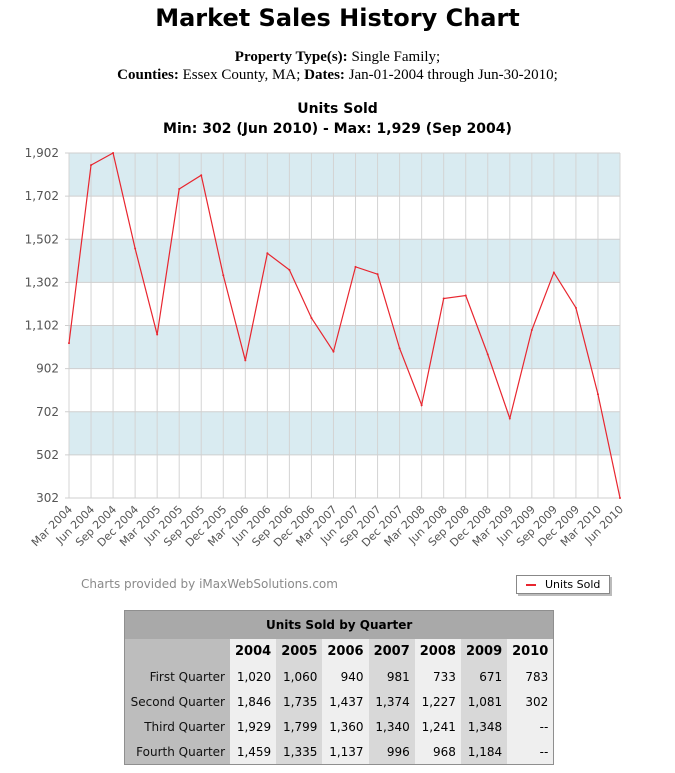  What do you see at coordinates (531, 584) in the screenshot?
I see `legend-swatch` at bounding box center [531, 584].